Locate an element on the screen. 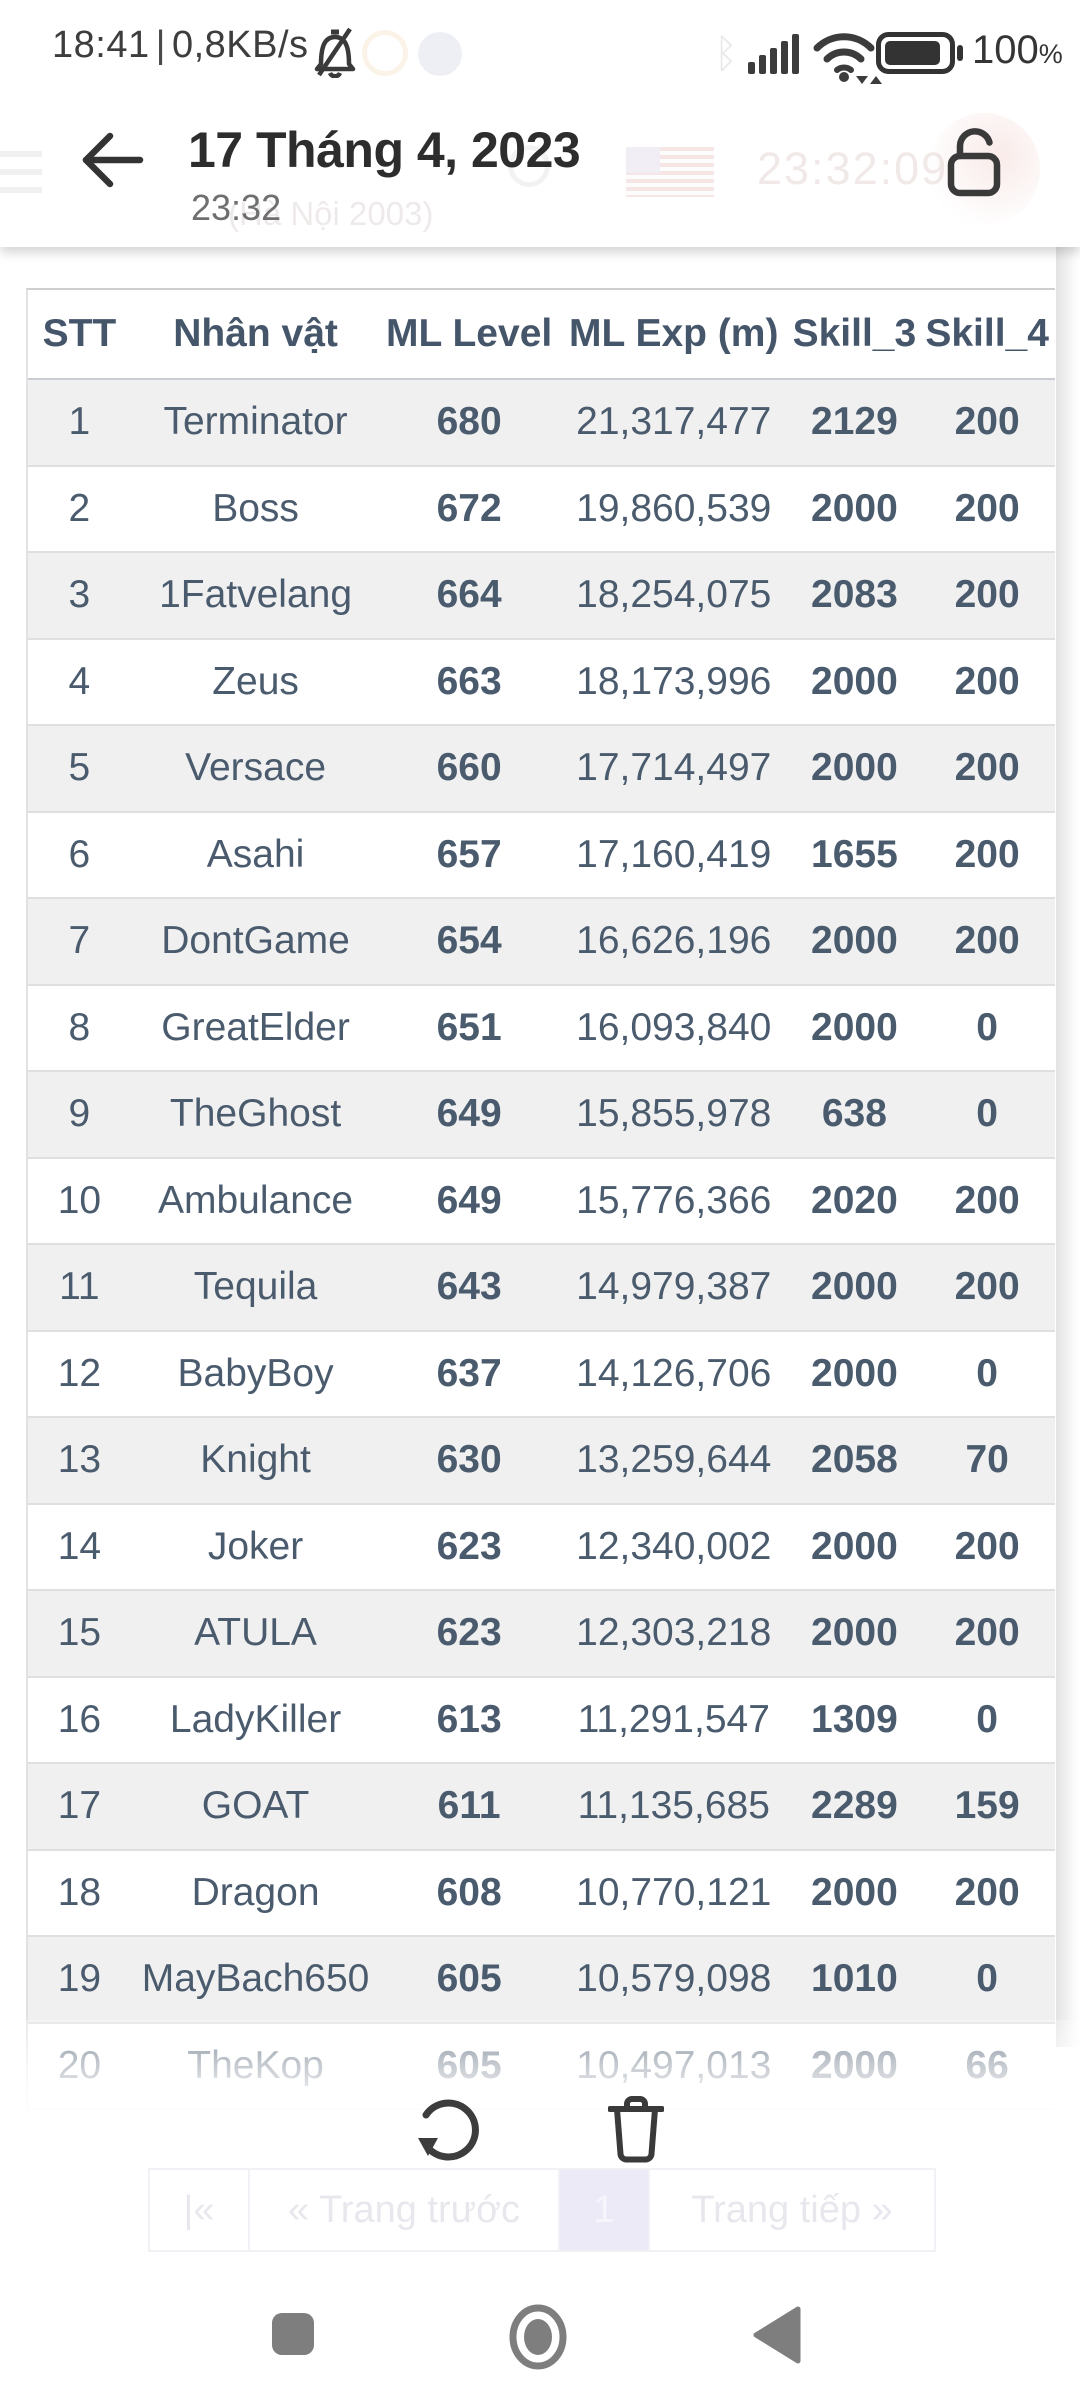 This screenshot has height=2400, width=1080. nav-recents-button is located at coordinates (293, 2334).